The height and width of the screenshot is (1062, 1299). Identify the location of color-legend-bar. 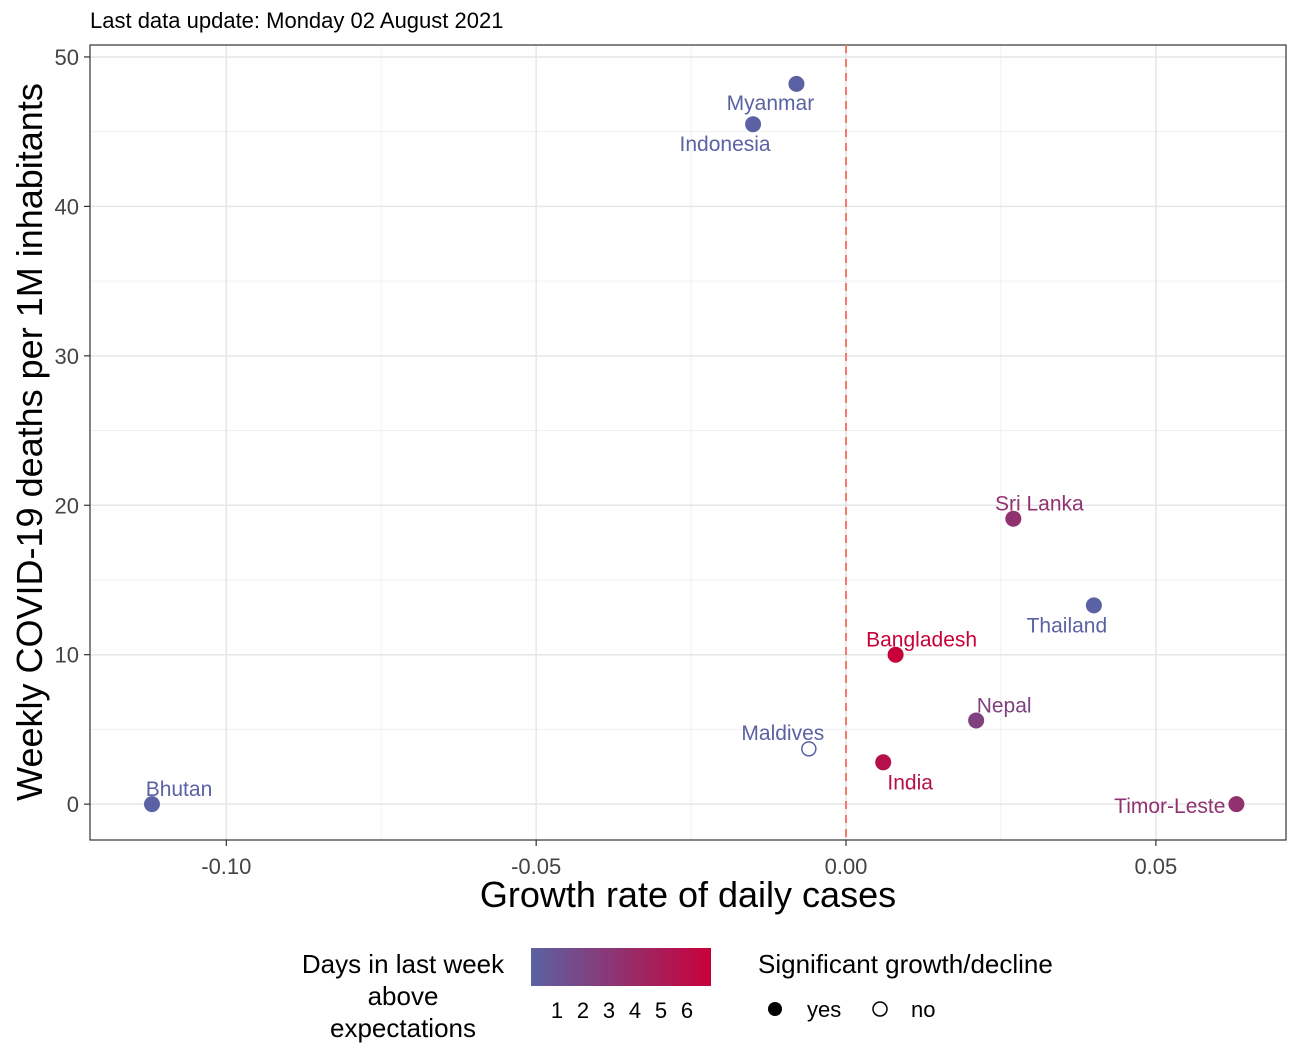
(621, 967).